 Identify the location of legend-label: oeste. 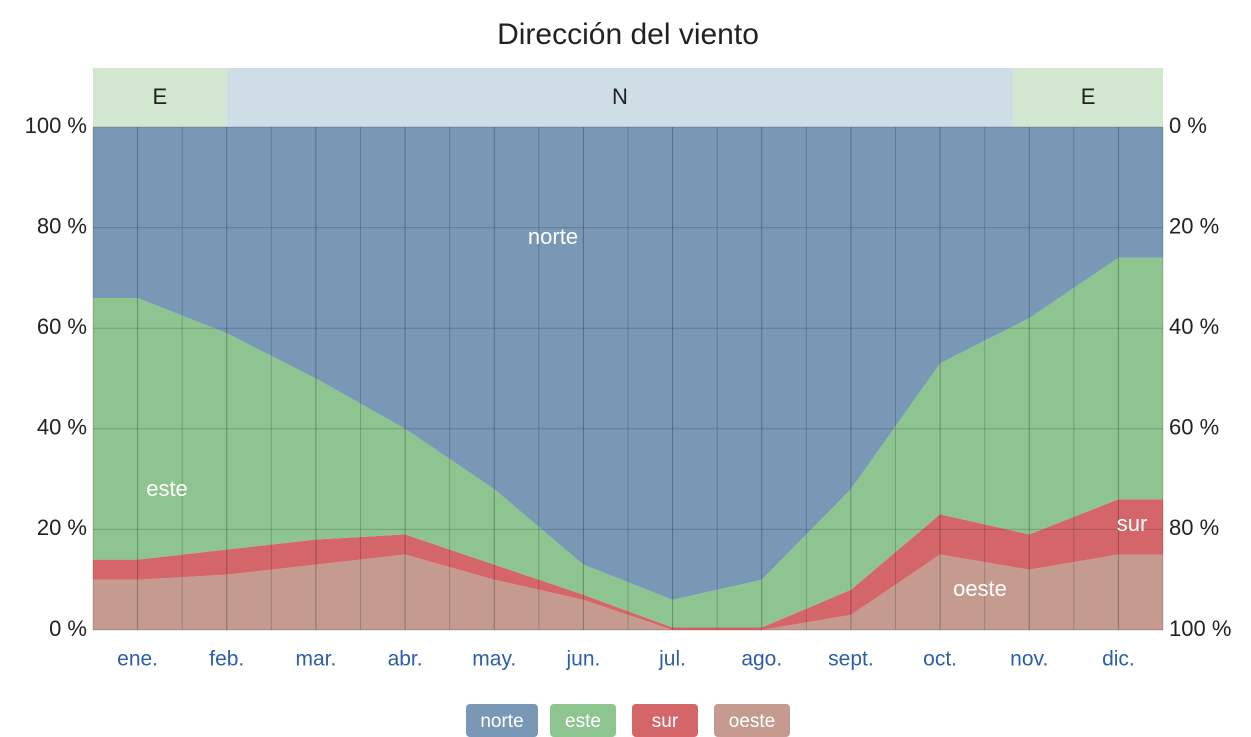
(752, 721).